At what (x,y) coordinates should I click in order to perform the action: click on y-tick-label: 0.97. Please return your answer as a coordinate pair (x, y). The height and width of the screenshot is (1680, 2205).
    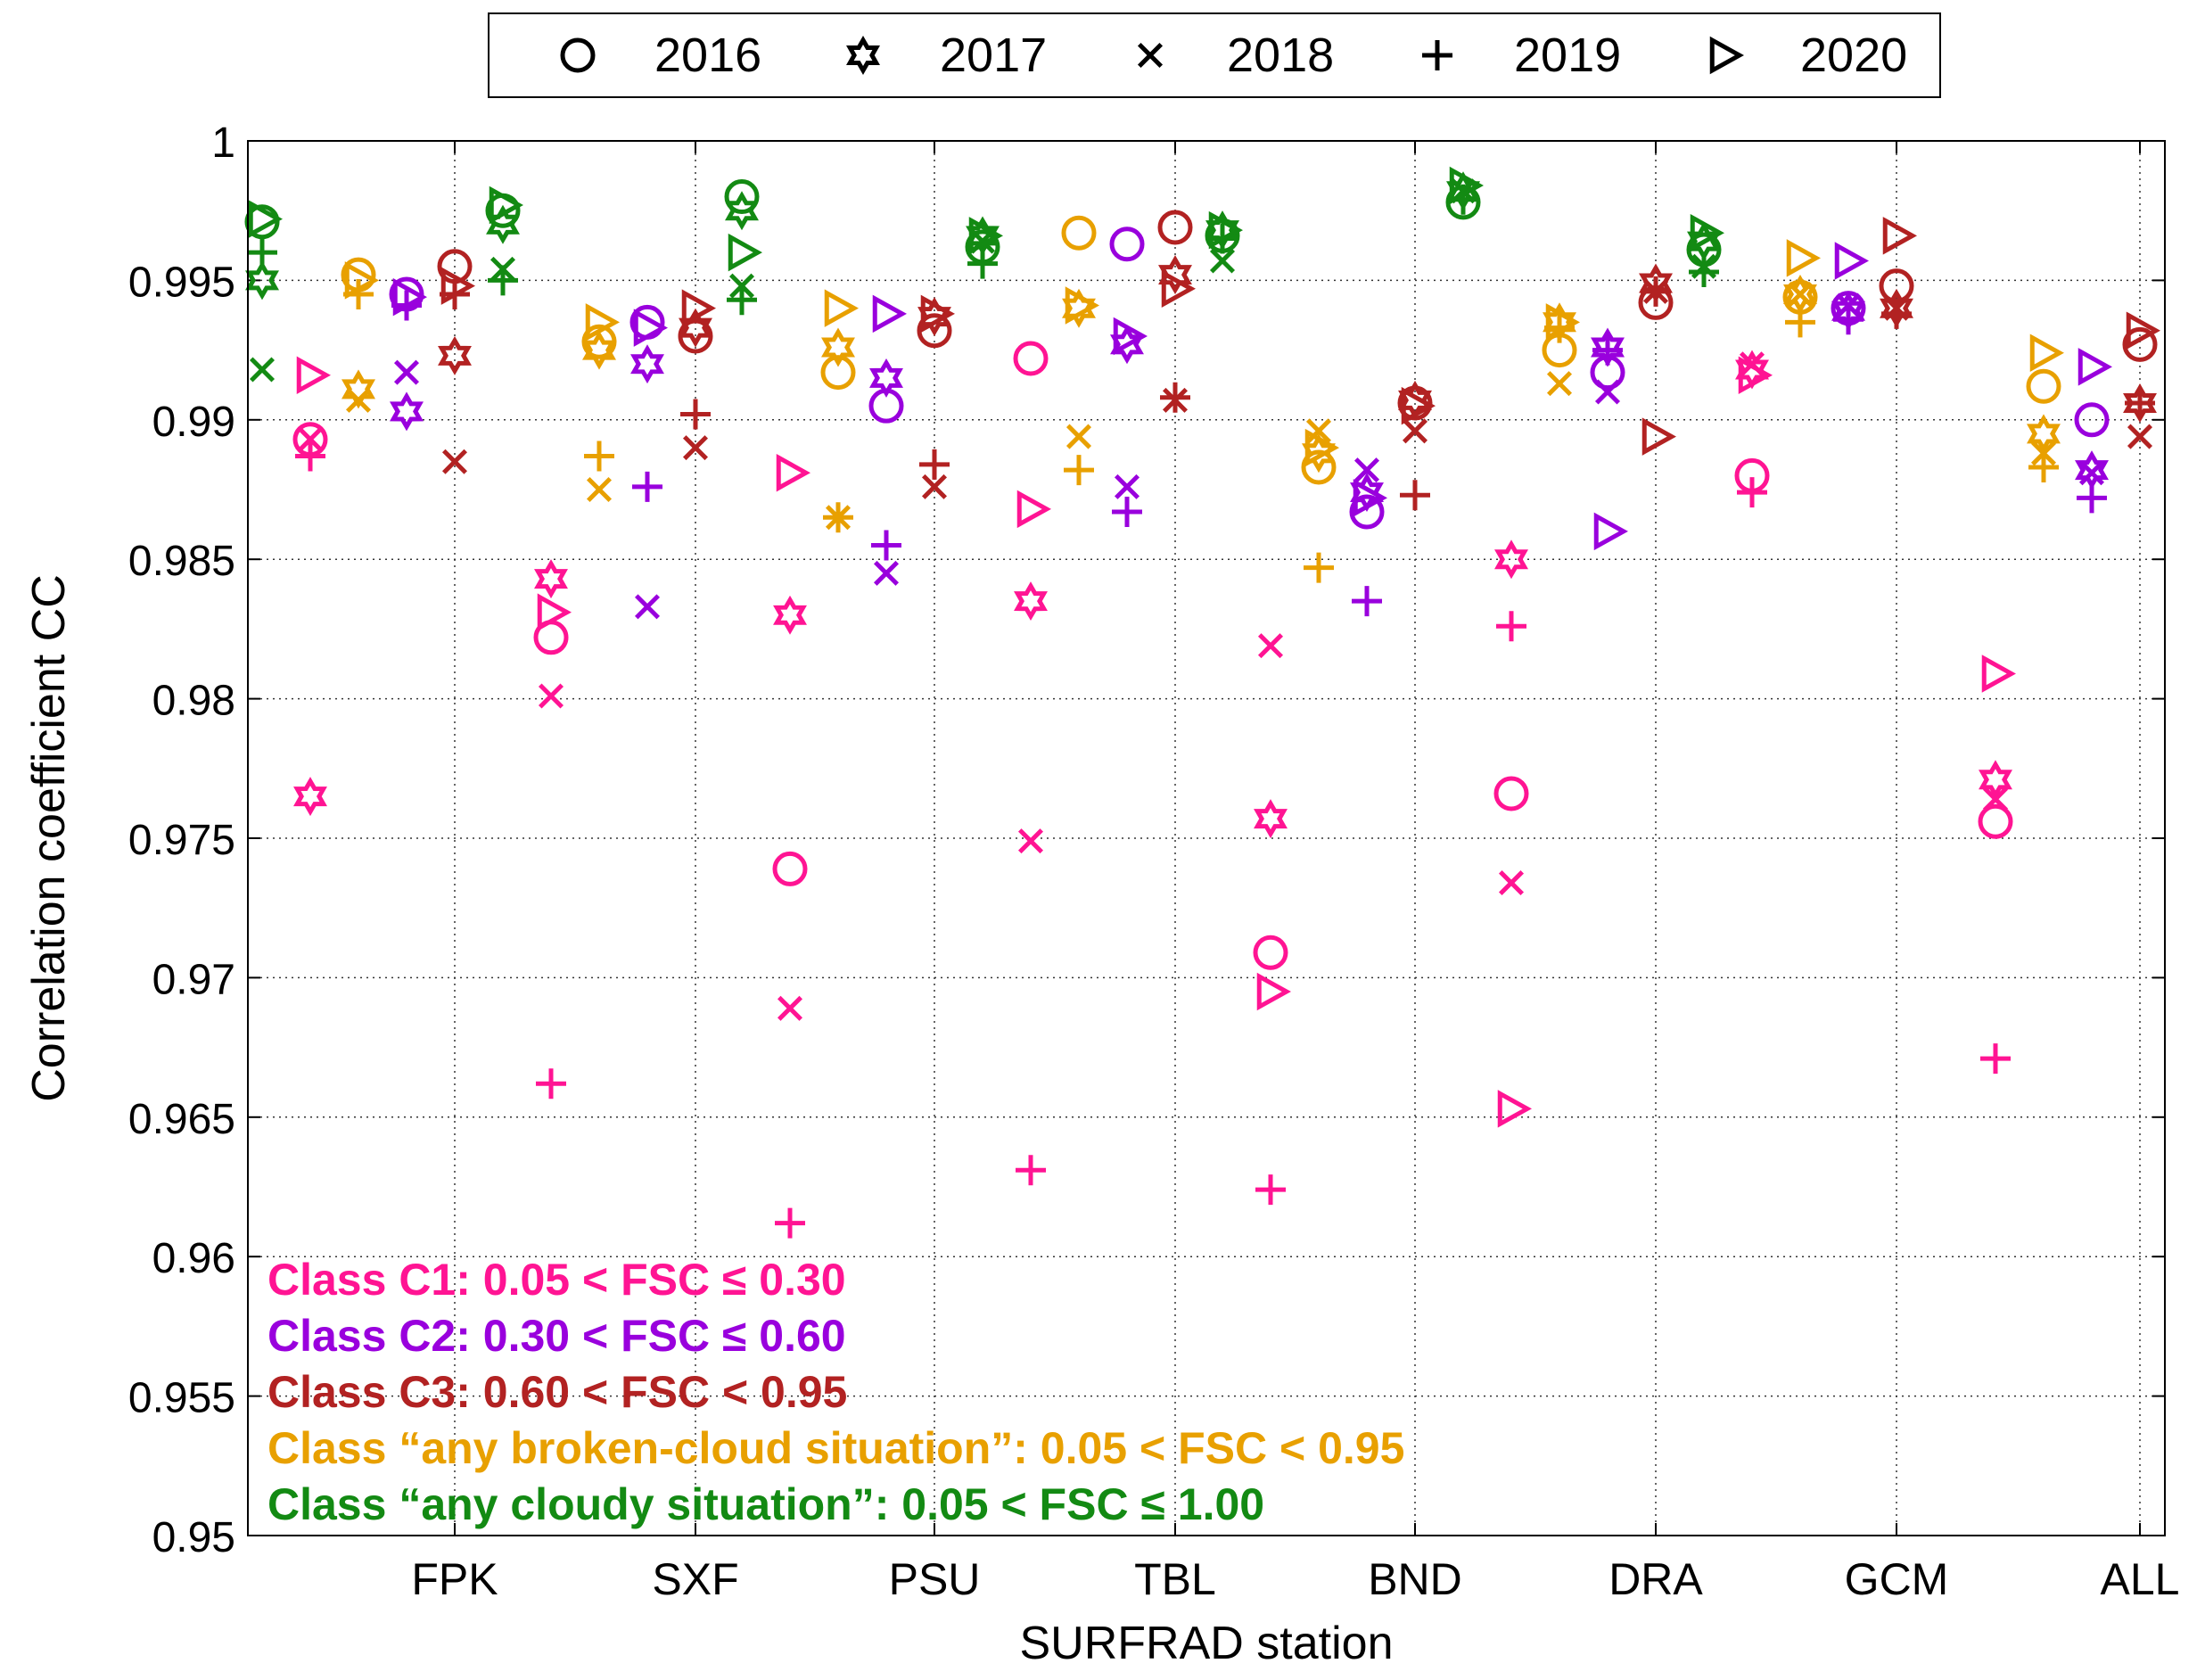
    Looking at the image, I should click on (193, 979).